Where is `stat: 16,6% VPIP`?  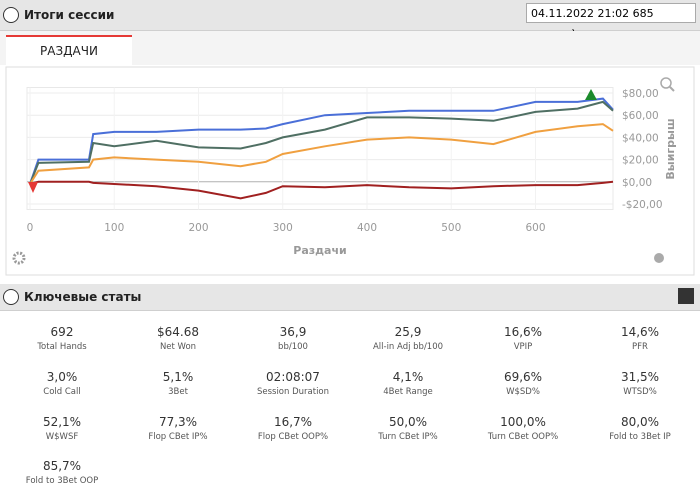
stat: 16,6% VPIP is located at coordinates (523, 338).